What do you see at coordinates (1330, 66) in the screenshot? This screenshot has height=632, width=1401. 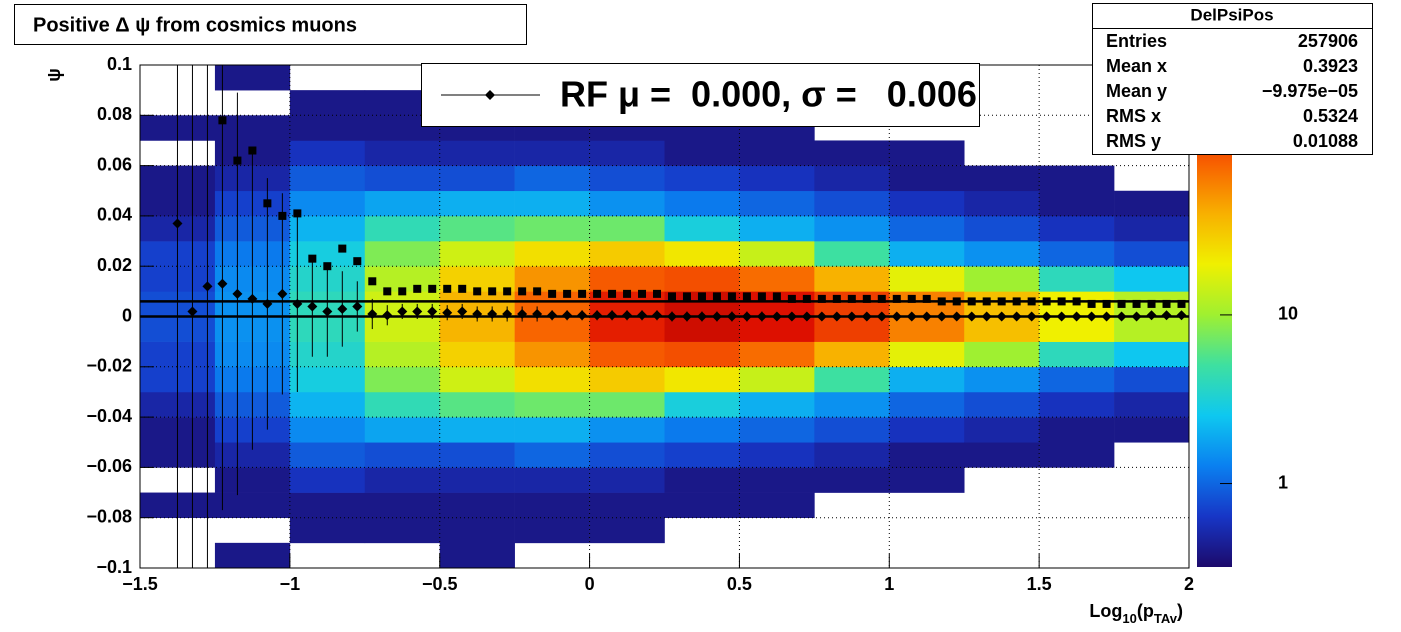 I see `stats-value: 0.3923` at bounding box center [1330, 66].